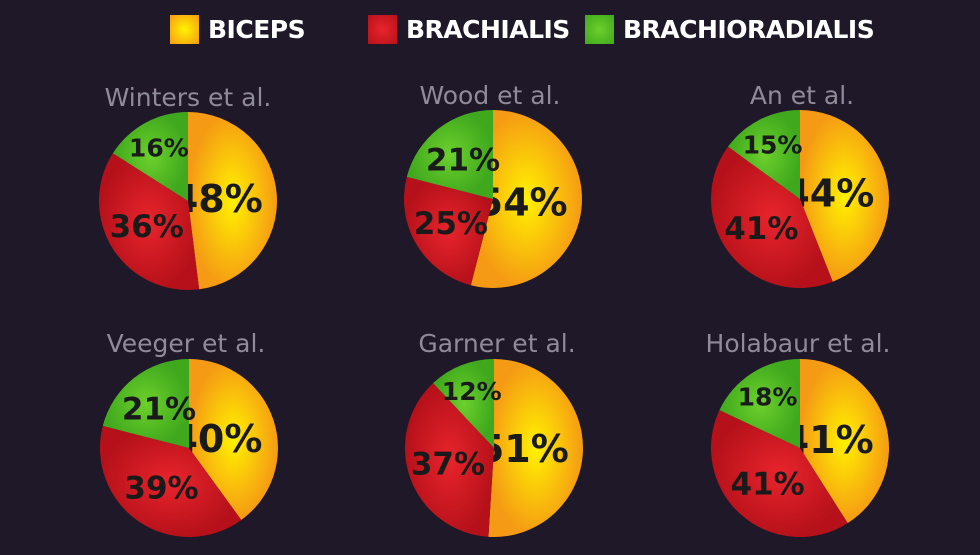 Image resolution: width=980 pixels, height=555 pixels. Describe the element at coordinates (451, 224) in the screenshot. I see `pie-label-brachialis: 25%` at that location.